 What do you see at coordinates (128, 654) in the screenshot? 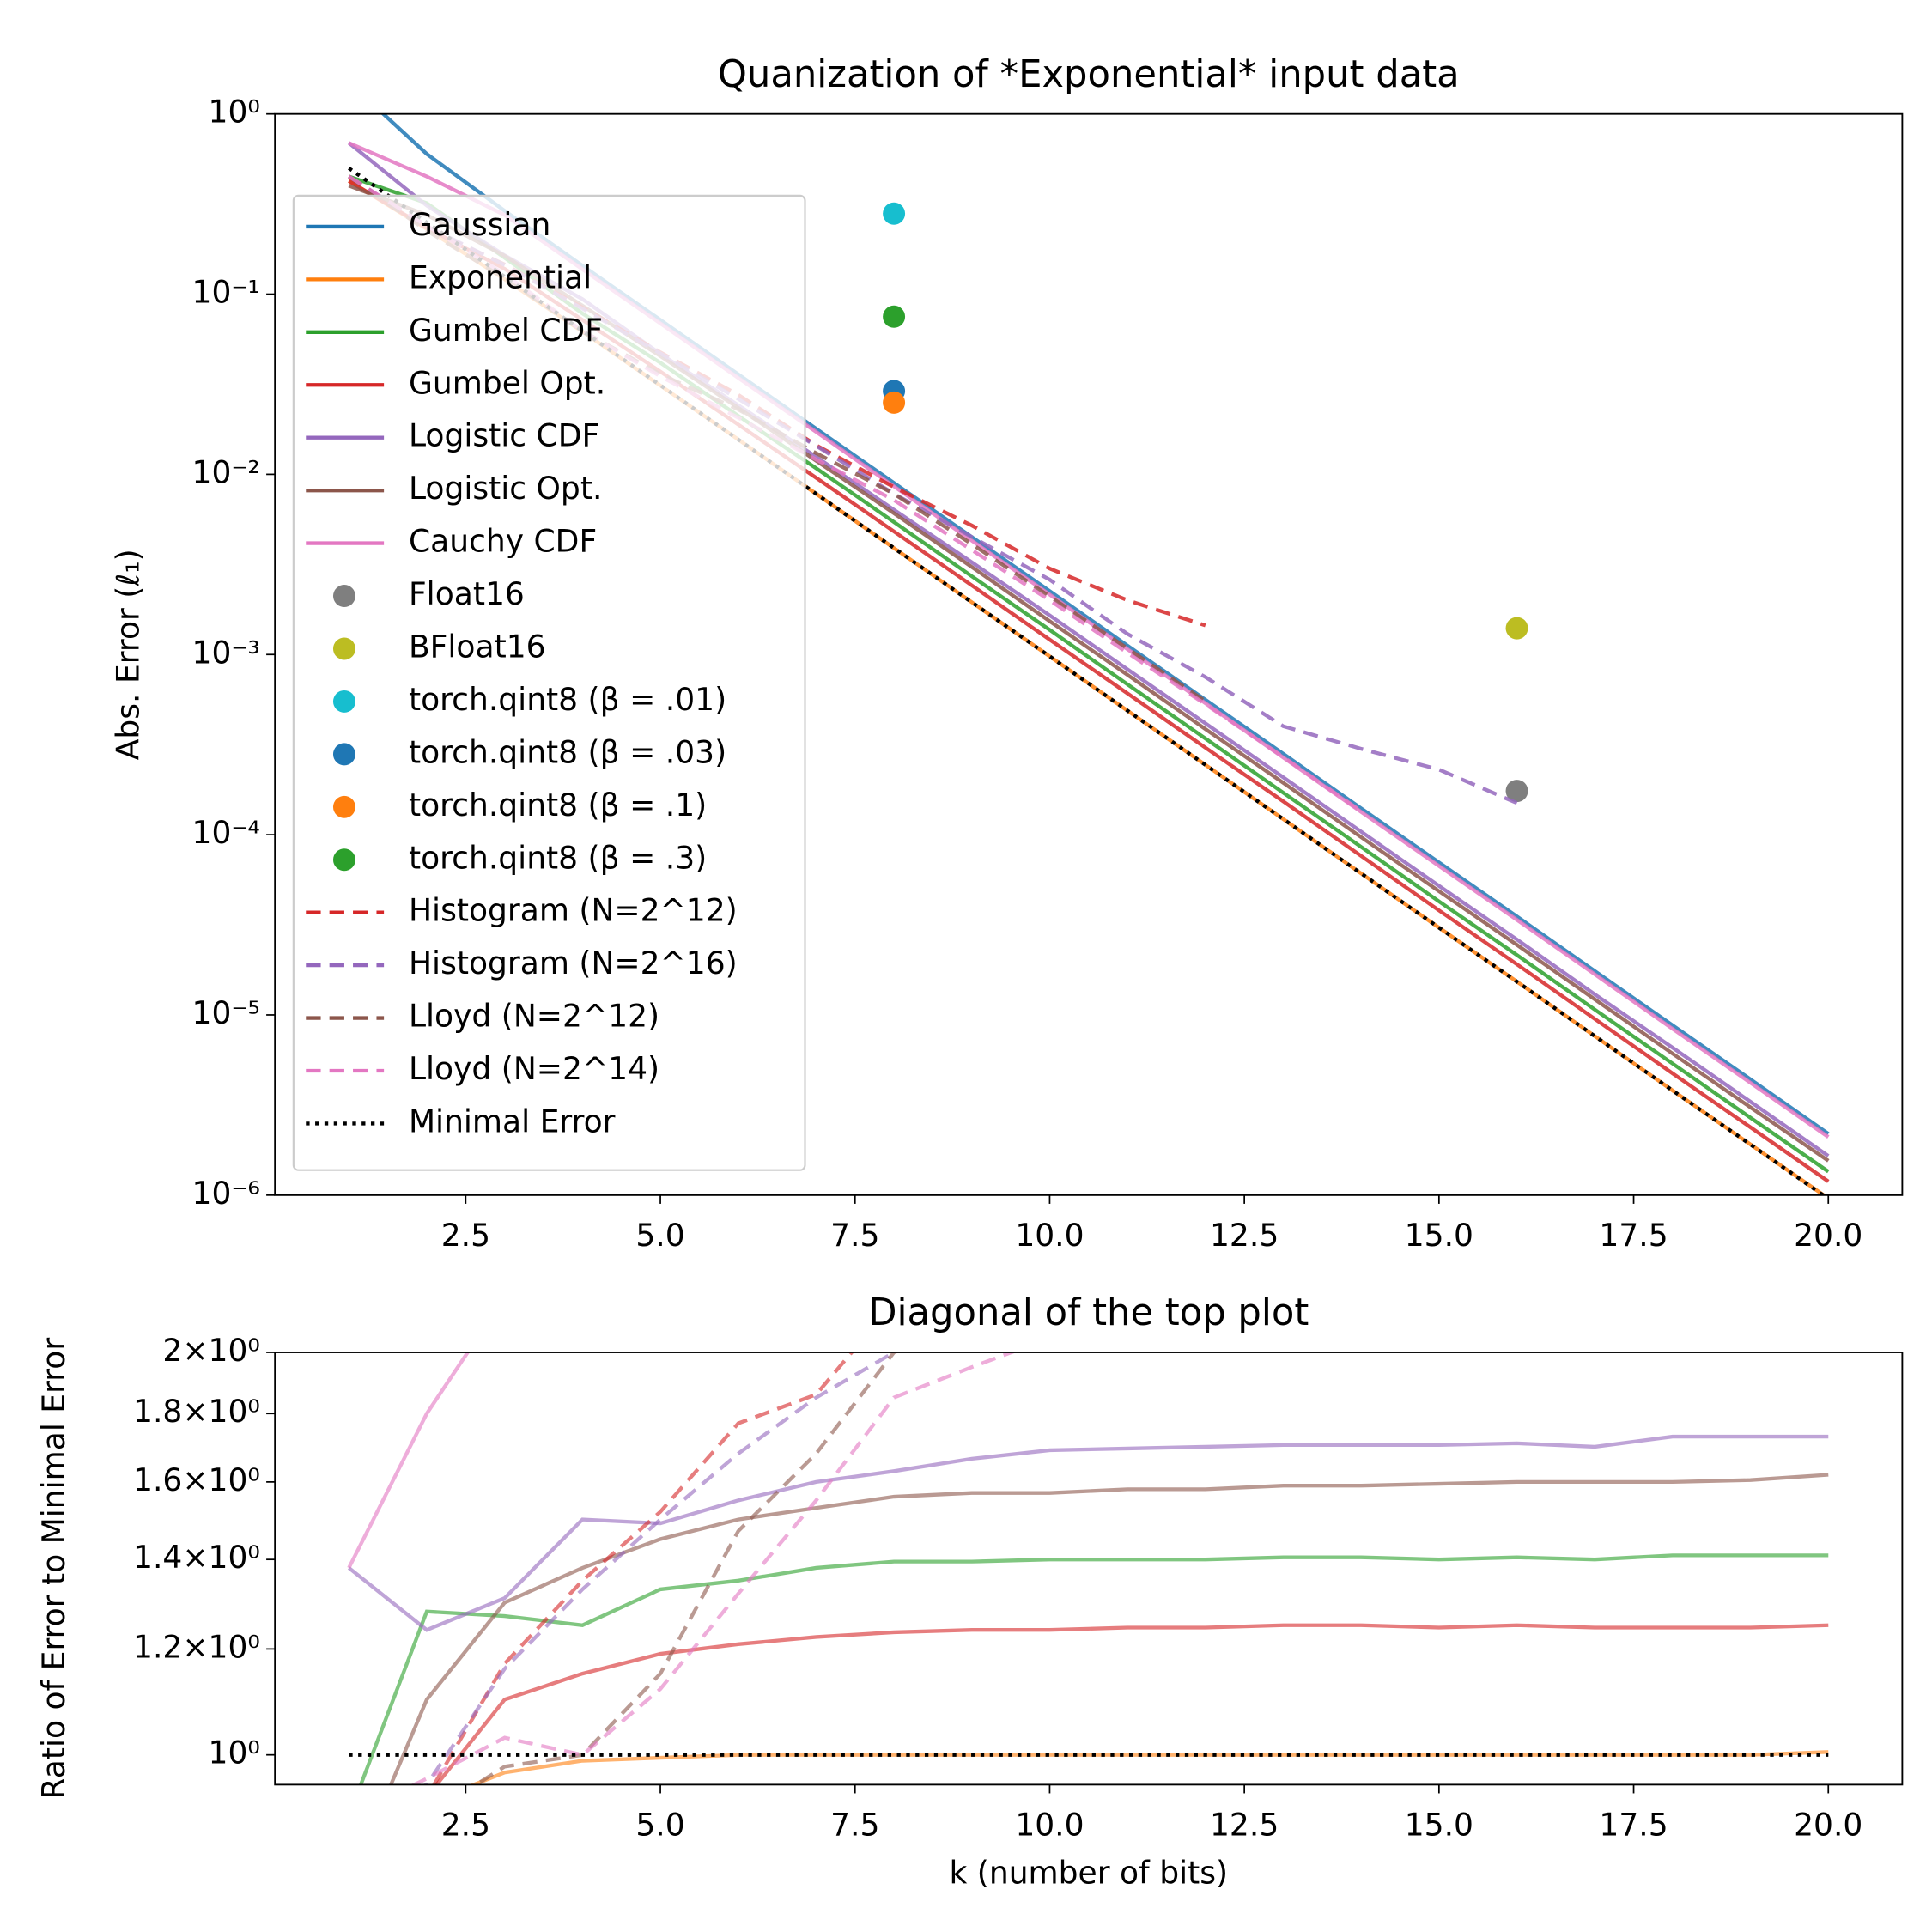
I see `y-axis-label: Abs. Error (ℓ₁)` at bounding box center [128, 654].